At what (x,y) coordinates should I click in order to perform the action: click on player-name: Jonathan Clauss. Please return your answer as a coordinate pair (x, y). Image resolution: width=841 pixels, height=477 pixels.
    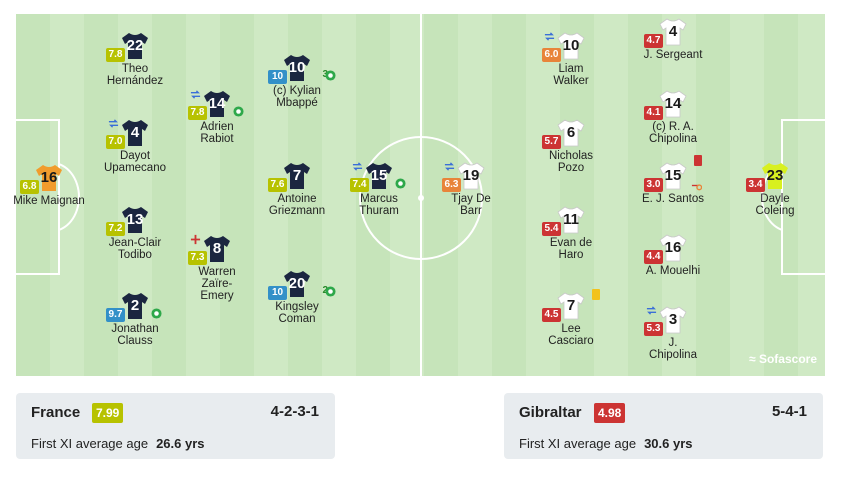
    Looking at the image, I should click on (135, 335).